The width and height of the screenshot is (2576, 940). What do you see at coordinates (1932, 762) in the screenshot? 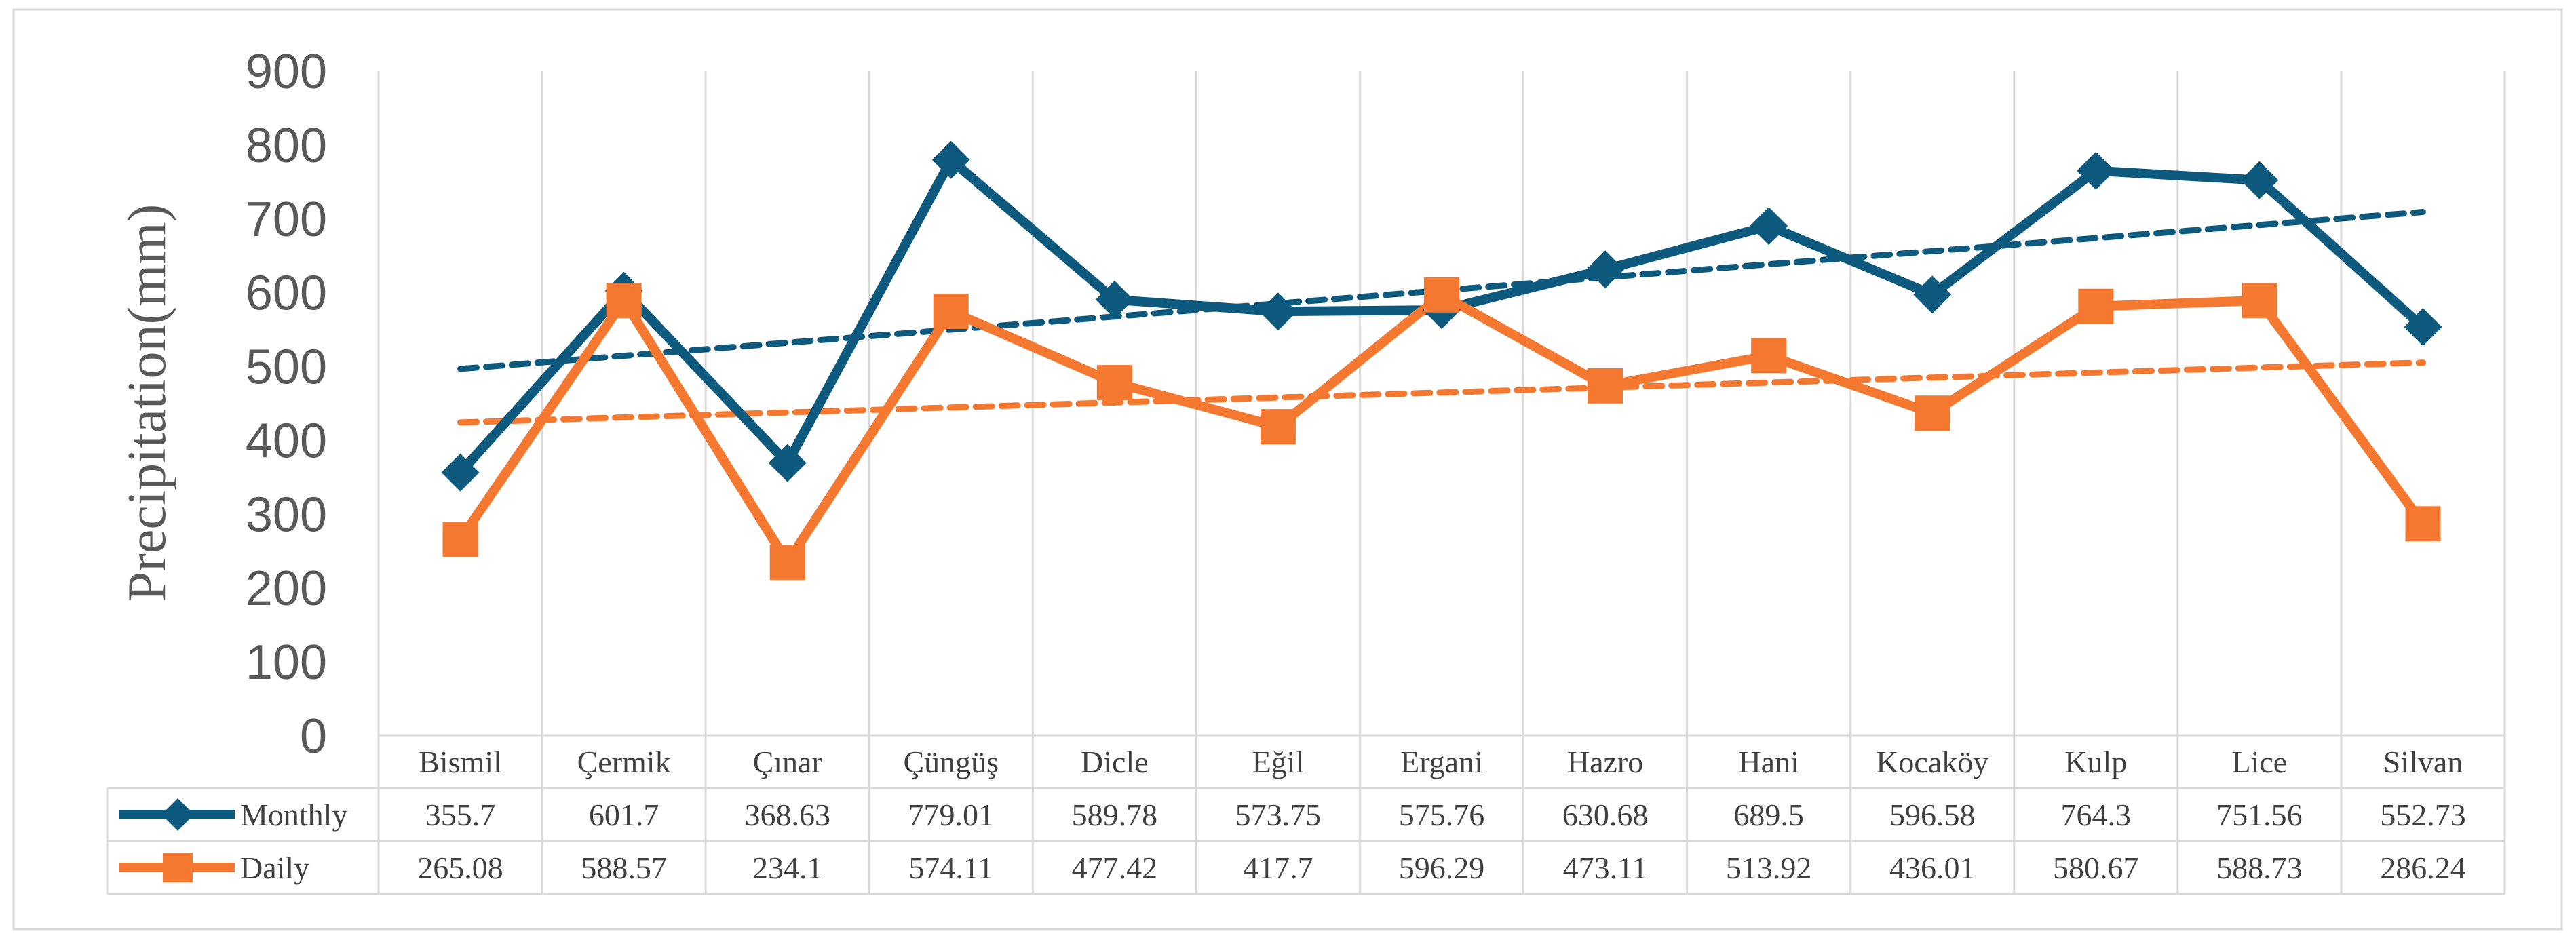
I see `category-label: Kocaköy` at bounding box center [1932, 762].